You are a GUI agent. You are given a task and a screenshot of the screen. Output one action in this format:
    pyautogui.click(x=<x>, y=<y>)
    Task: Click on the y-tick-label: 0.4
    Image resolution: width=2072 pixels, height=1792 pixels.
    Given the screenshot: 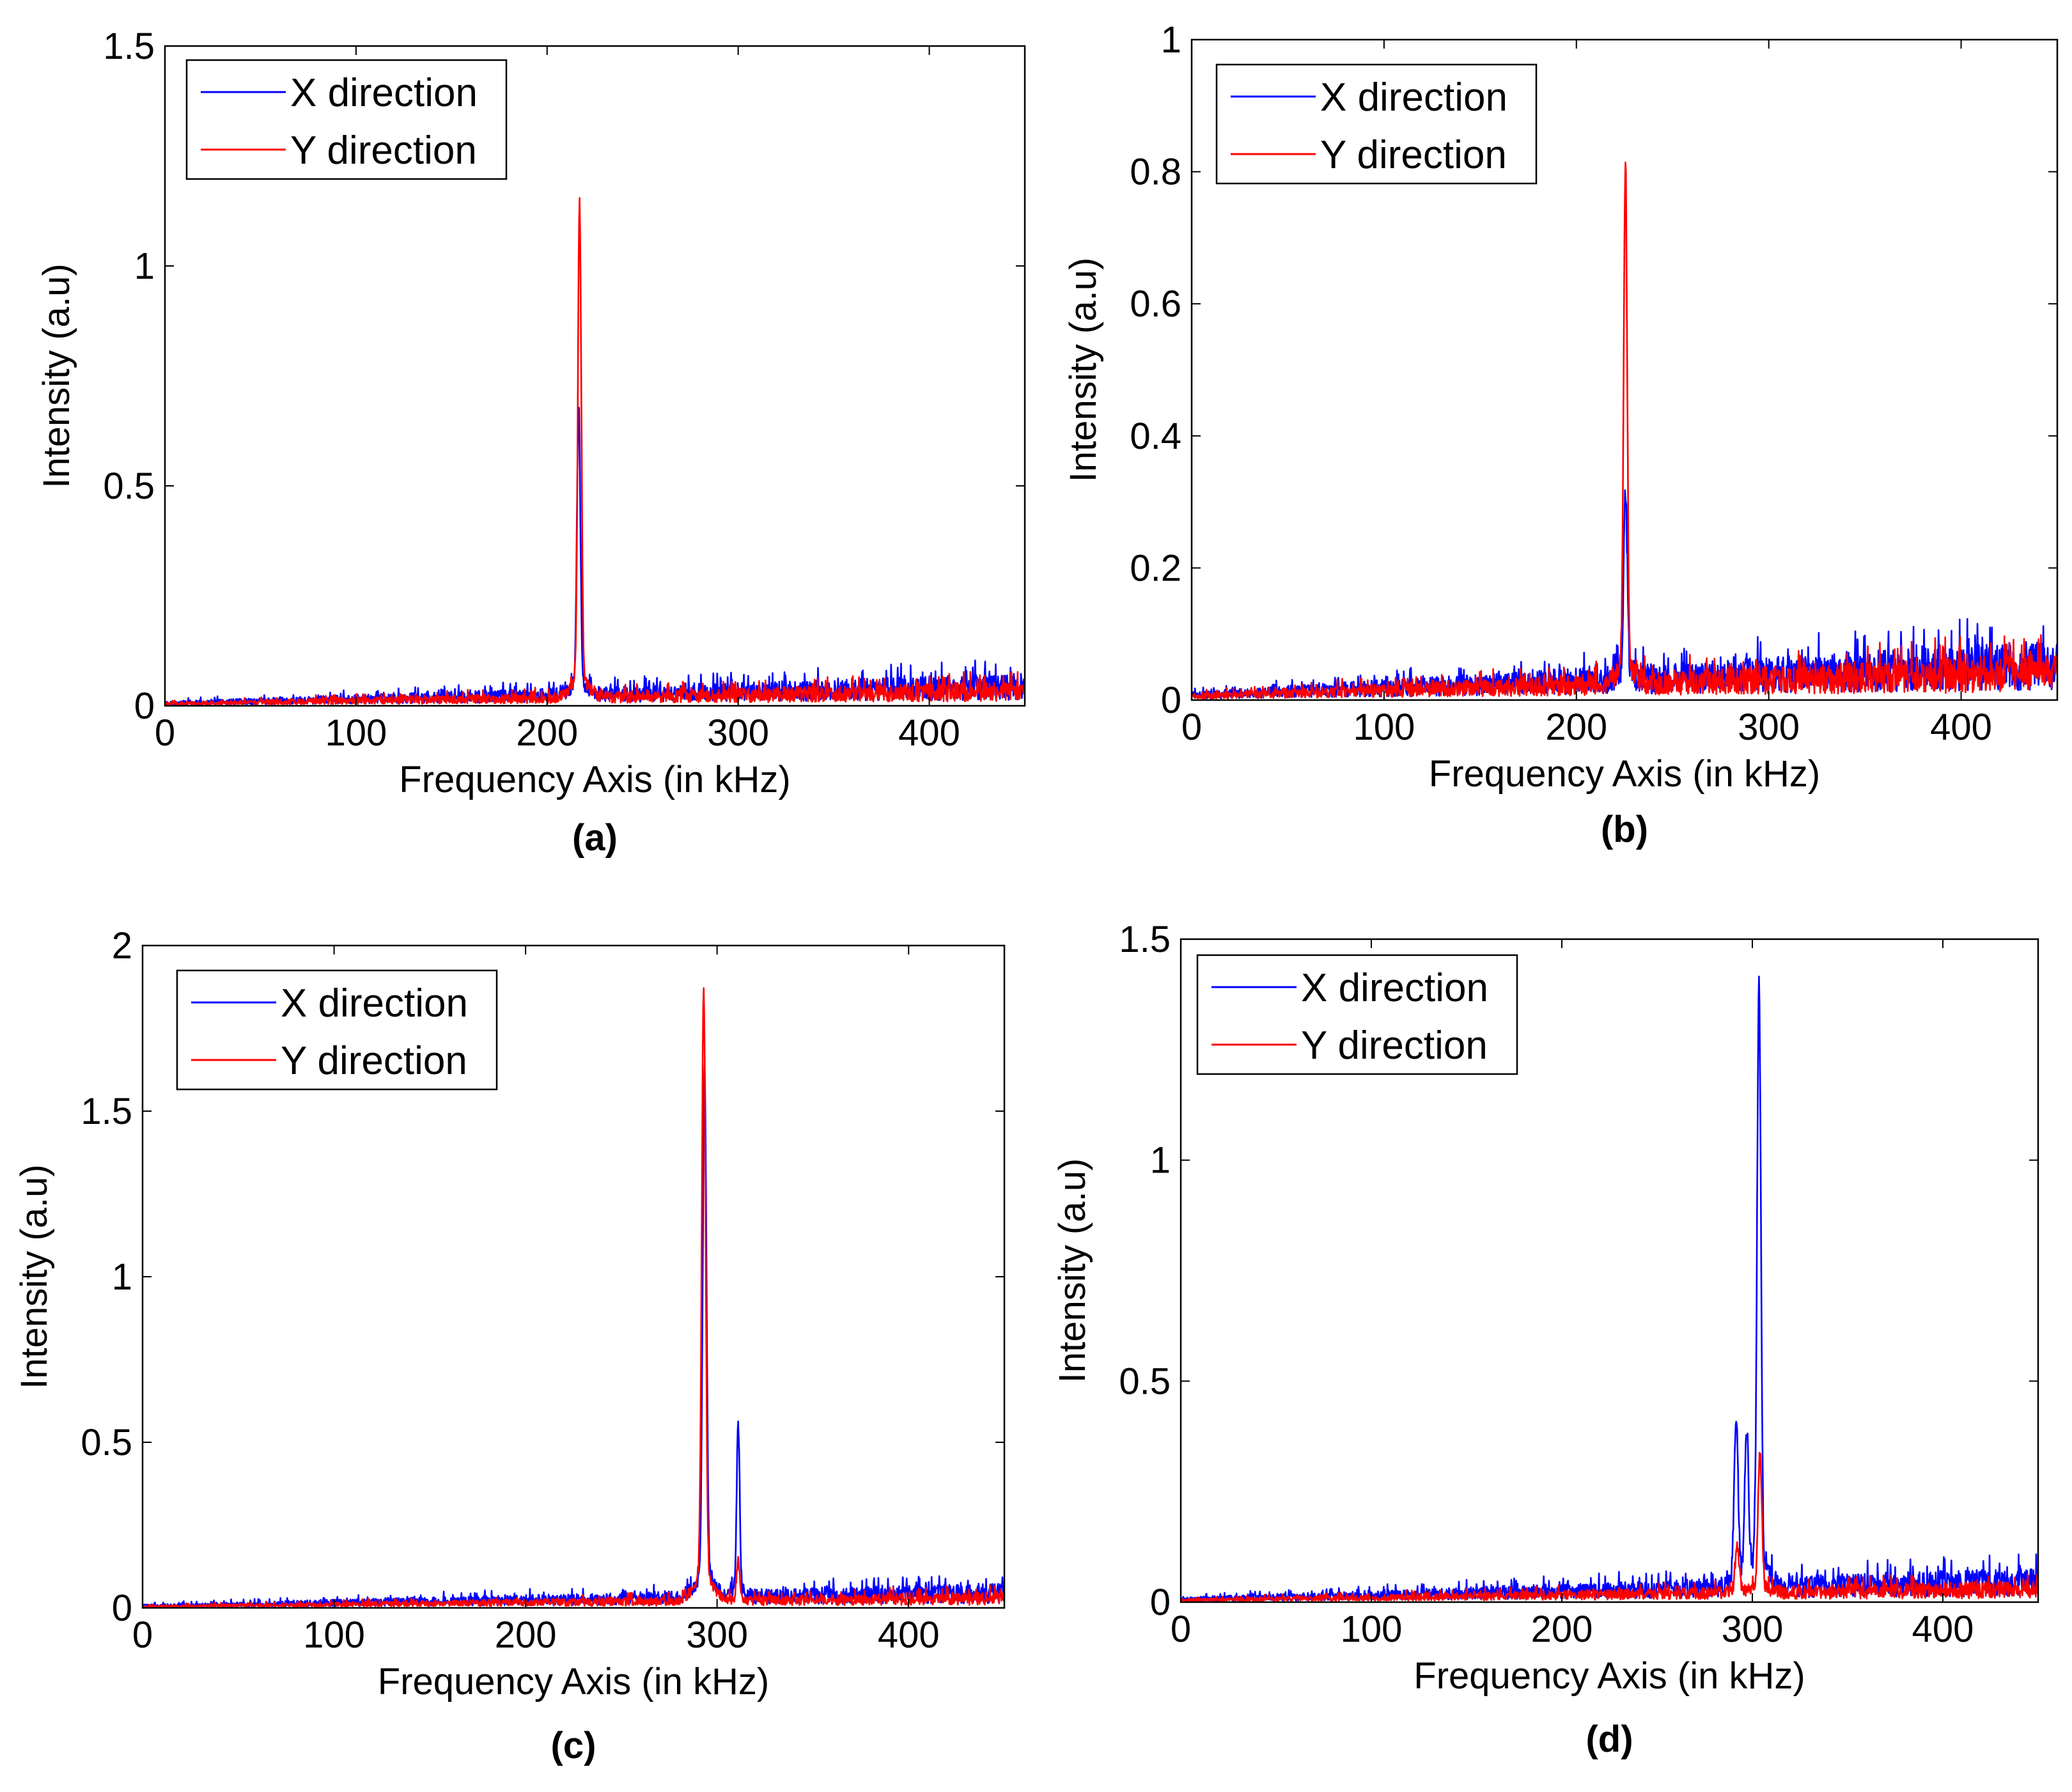 What is the action you would take?
    pyautogui.click(x=1155, y=437)
    